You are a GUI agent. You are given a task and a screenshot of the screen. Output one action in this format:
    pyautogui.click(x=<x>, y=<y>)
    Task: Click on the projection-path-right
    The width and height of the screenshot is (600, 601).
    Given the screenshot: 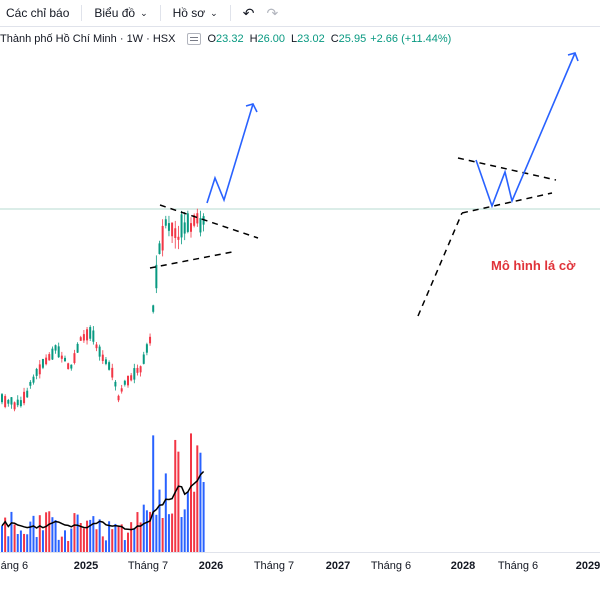 What is the action you would take?
    pyautogui.click(x=525, y=130)
    